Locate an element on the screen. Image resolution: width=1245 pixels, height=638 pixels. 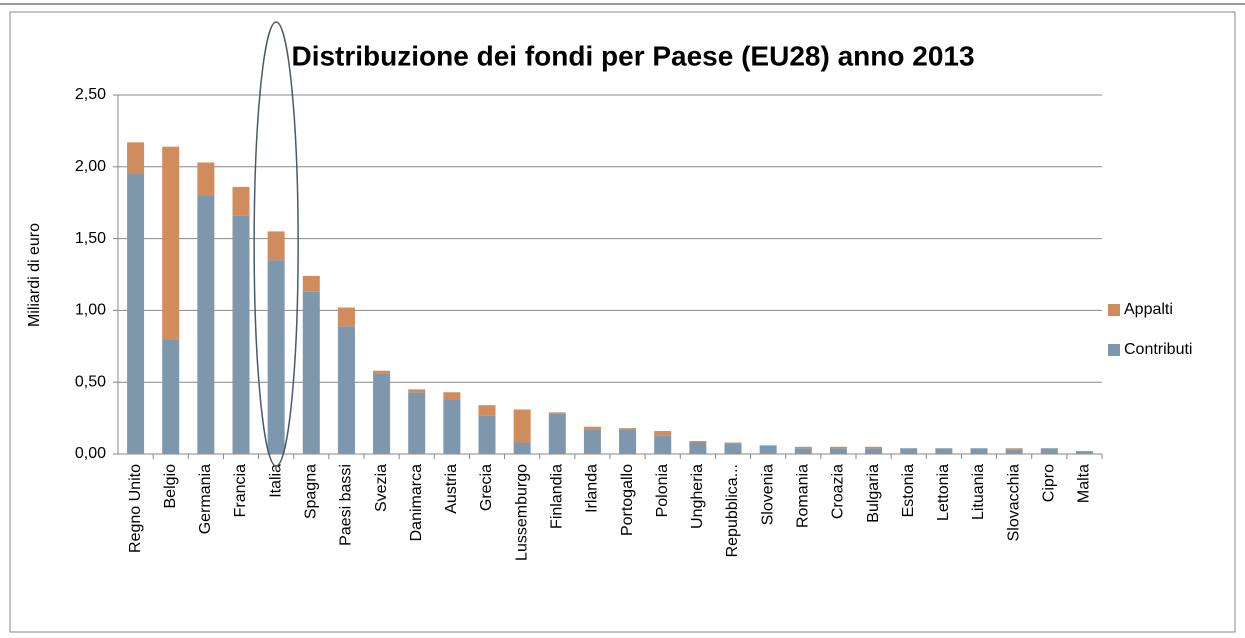
x-tick-label: Lituania is located at coordinates (978, 492).